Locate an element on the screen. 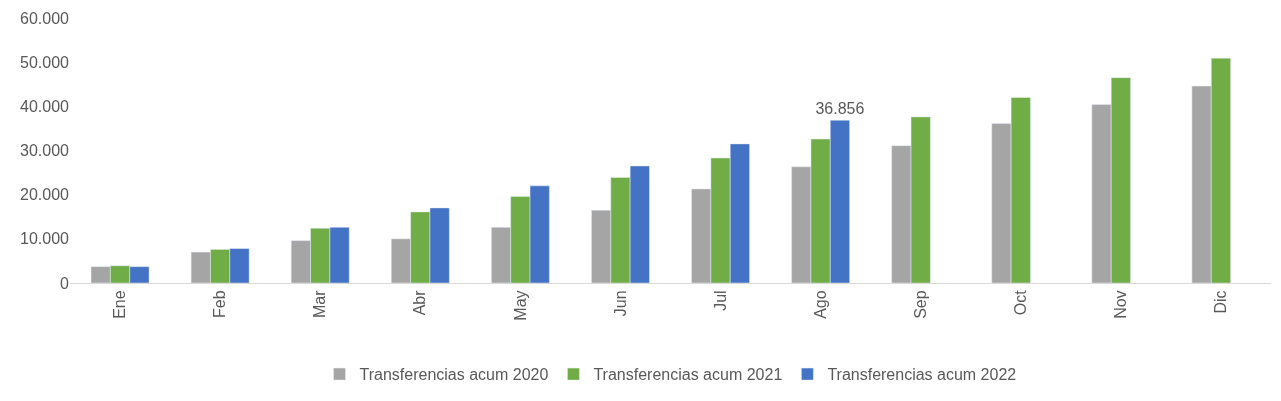 This screenshot has height=401, width=1281. y-tick-label: 0 is located at coordinates (65, 283).